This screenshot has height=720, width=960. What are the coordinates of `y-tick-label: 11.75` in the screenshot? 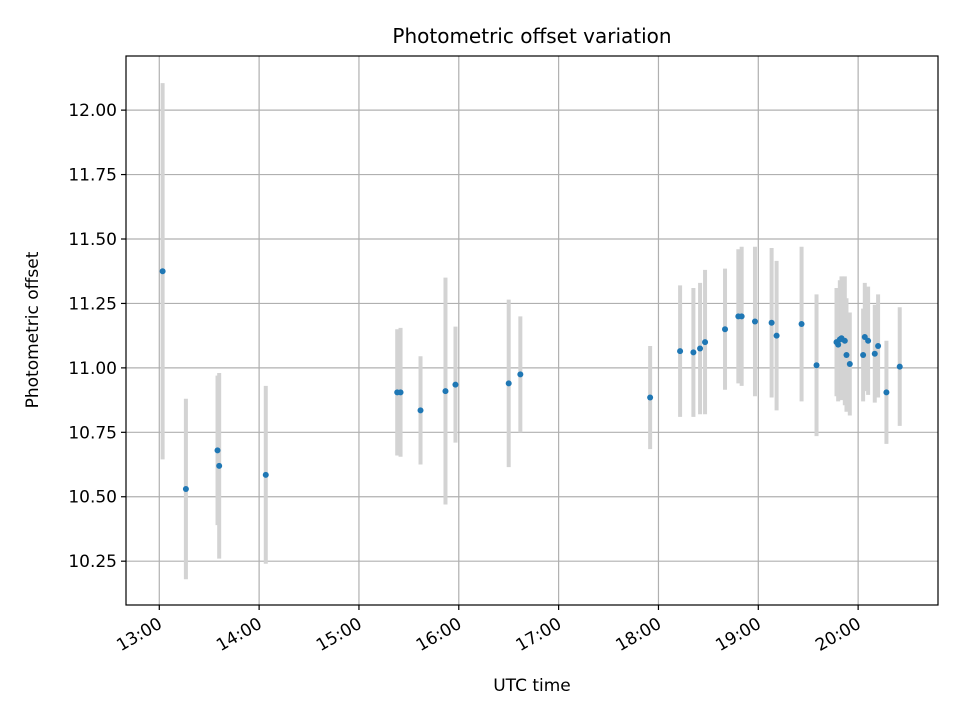 It's located at (92, 176).